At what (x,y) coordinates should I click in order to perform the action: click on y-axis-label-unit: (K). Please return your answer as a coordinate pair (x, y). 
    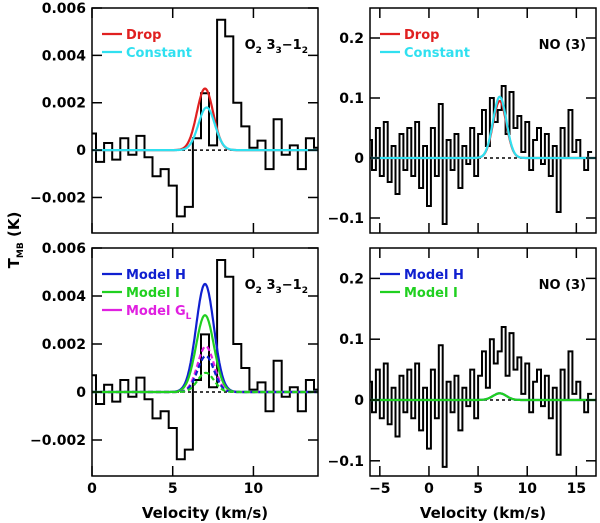
    Looking at the image, I should click on (14, 227).